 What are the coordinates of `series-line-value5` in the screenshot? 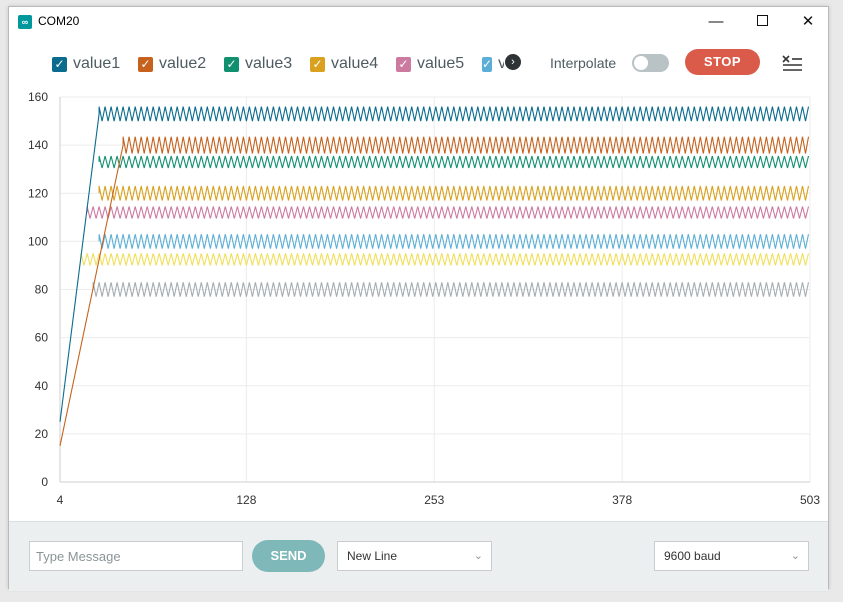 It's located at (448, 212).